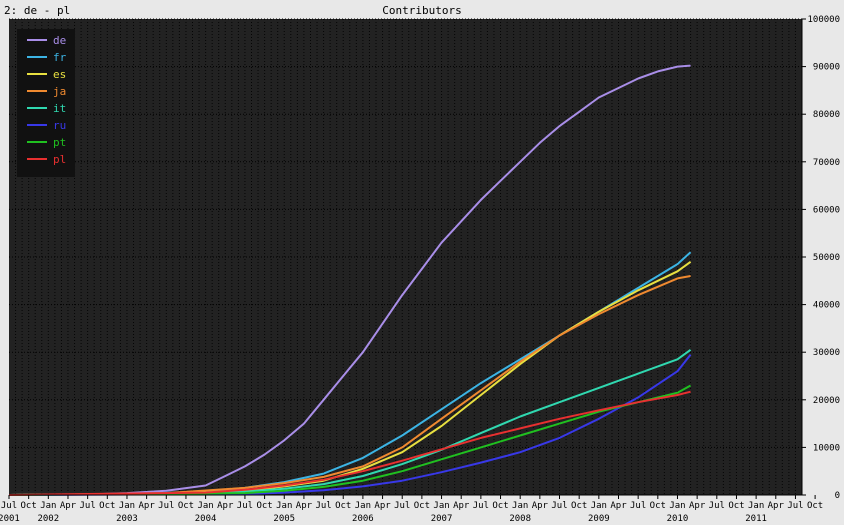  What do you see at coordinates (826, 210) in the screenshot?
I see `y-tick-label: 60000` at bounding box center [826, 210].